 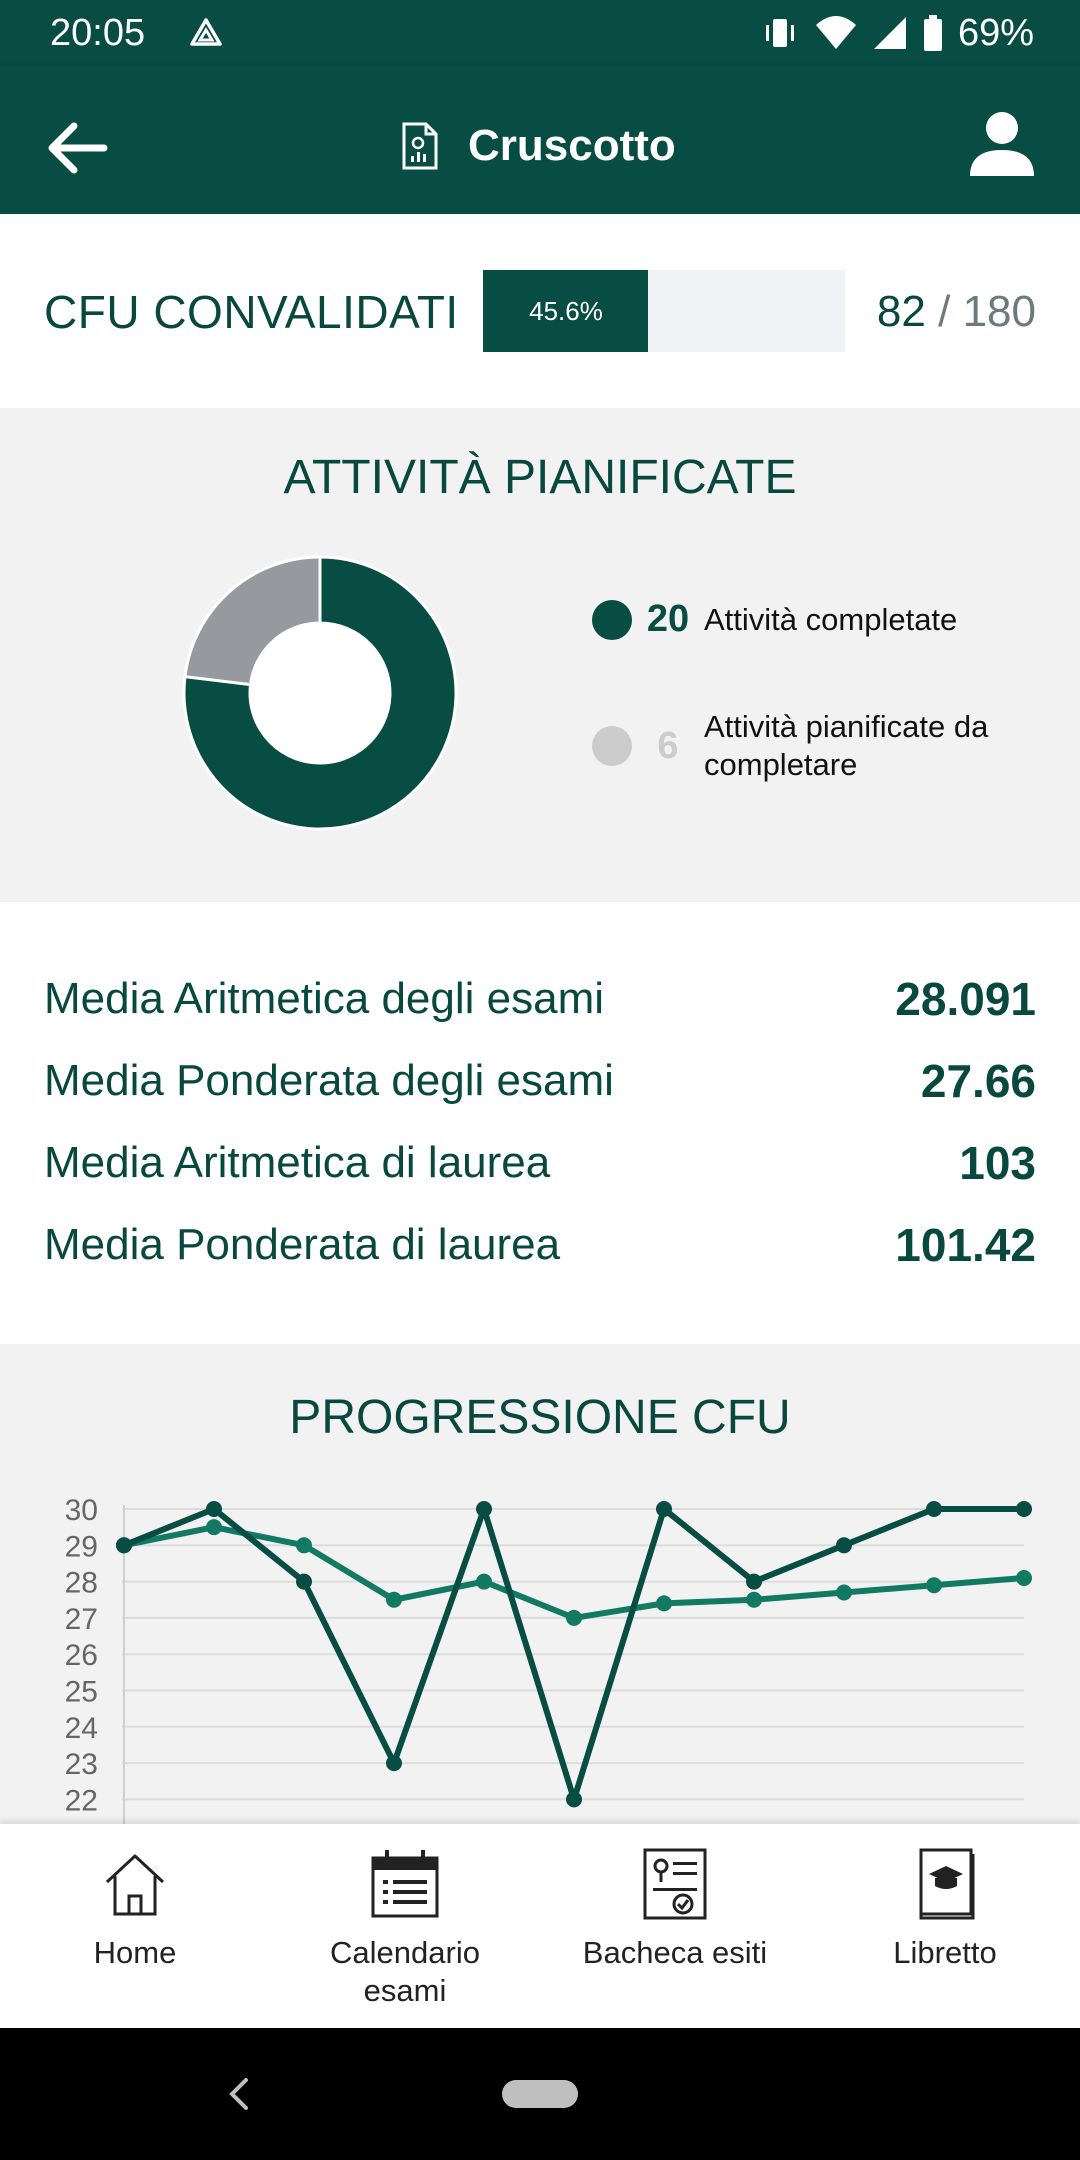 I want to click on activities-title: ATTIVITÀ PIANIFICATE, so click(x=540, y=477).